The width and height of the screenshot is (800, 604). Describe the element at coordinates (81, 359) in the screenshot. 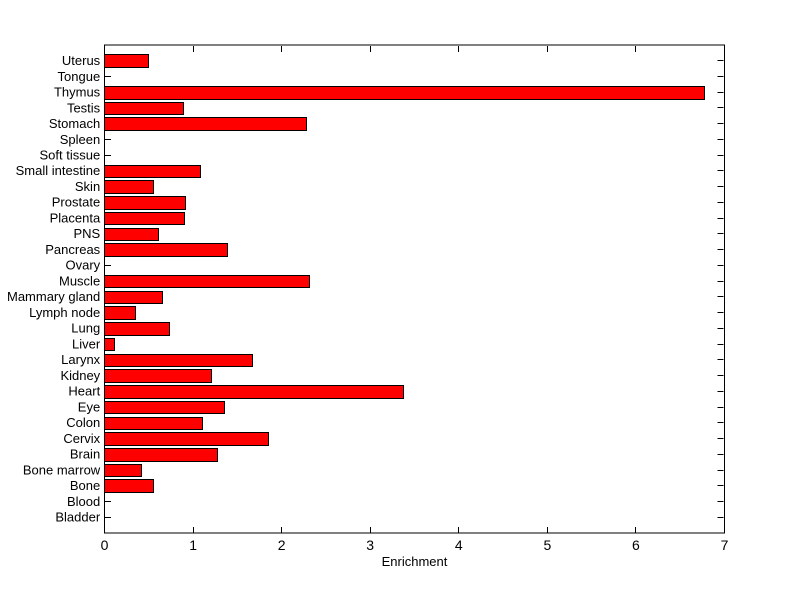

I see `svg-text: Larynx` at that location.